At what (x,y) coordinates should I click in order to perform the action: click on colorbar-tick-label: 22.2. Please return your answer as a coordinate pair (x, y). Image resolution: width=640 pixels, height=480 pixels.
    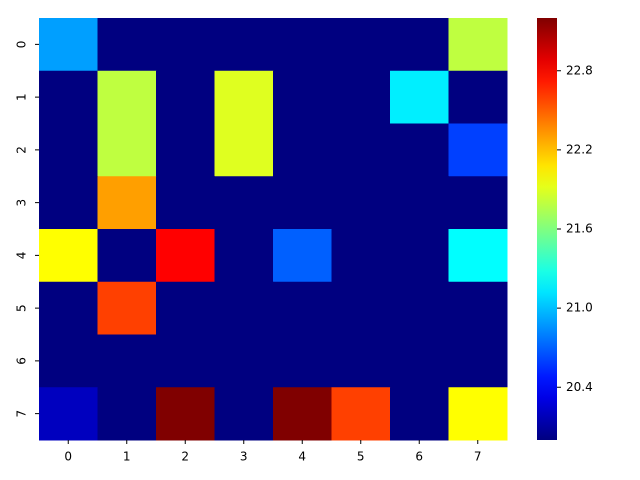
    Looking at the image, I should click on (579, 149).